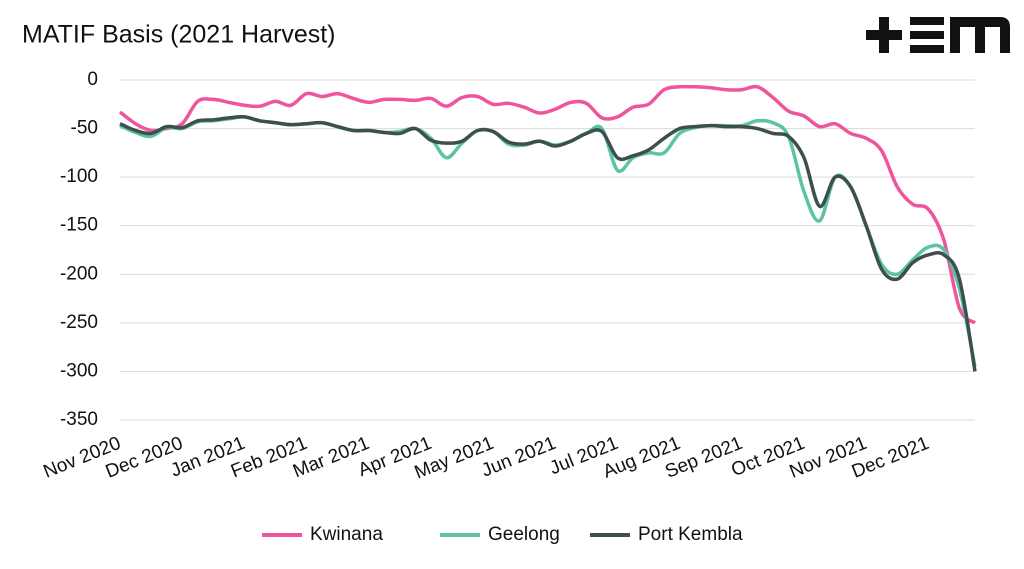 Image resolution: width=1024 pixels, height=569 pixels. Describe the element at coordinates (79, 419) in the screenshot. I see `y-tick-label: -350` at that location.